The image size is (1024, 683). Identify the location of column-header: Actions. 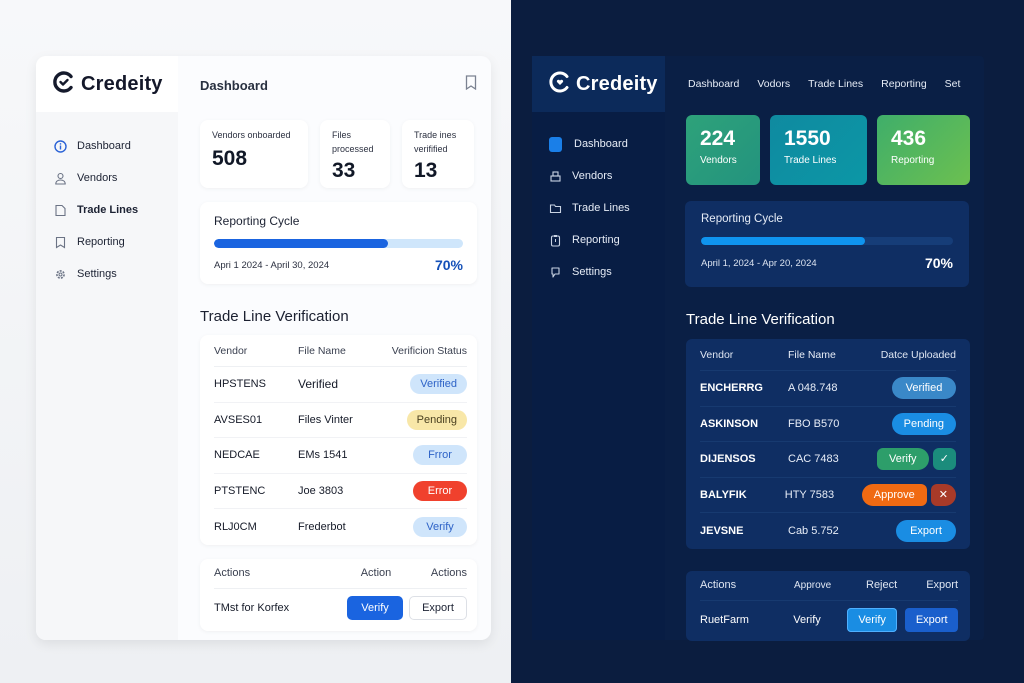
(718, 585).